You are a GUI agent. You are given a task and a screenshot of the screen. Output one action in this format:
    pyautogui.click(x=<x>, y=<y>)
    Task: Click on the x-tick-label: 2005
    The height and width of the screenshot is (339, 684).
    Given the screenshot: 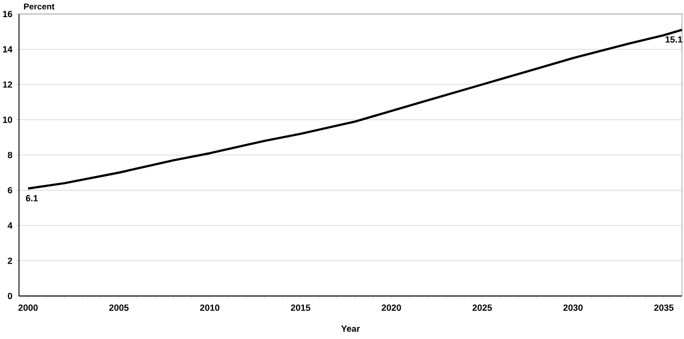 What is the action you would take?
    pyautogui.click(x=119, y=307)
    